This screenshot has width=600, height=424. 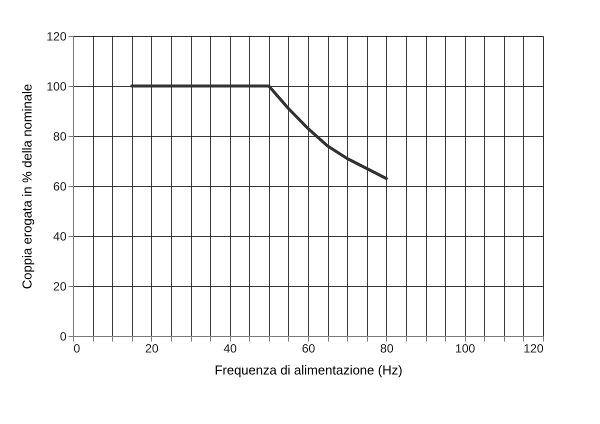 I want to click on y-tick-label: 100, so click(x=56, y=87).